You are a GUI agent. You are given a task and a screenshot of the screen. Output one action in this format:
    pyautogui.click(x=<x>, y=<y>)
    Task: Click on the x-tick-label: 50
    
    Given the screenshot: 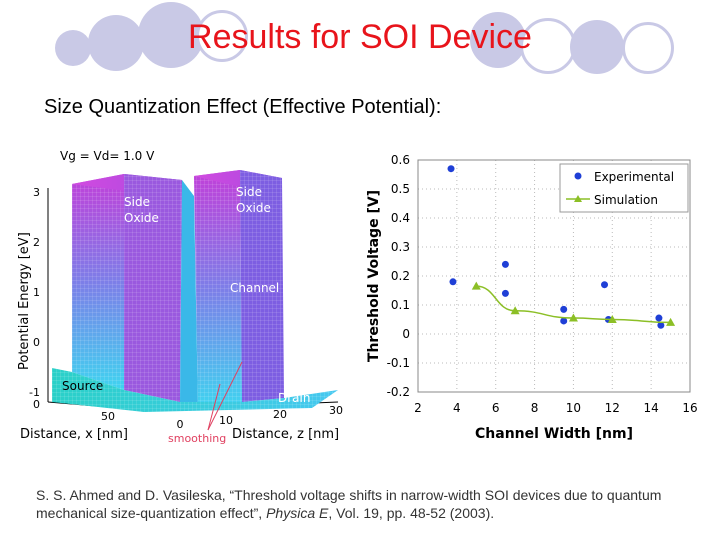 What is the action you would take?
    pyautogui.click(x=108, y=416)
    